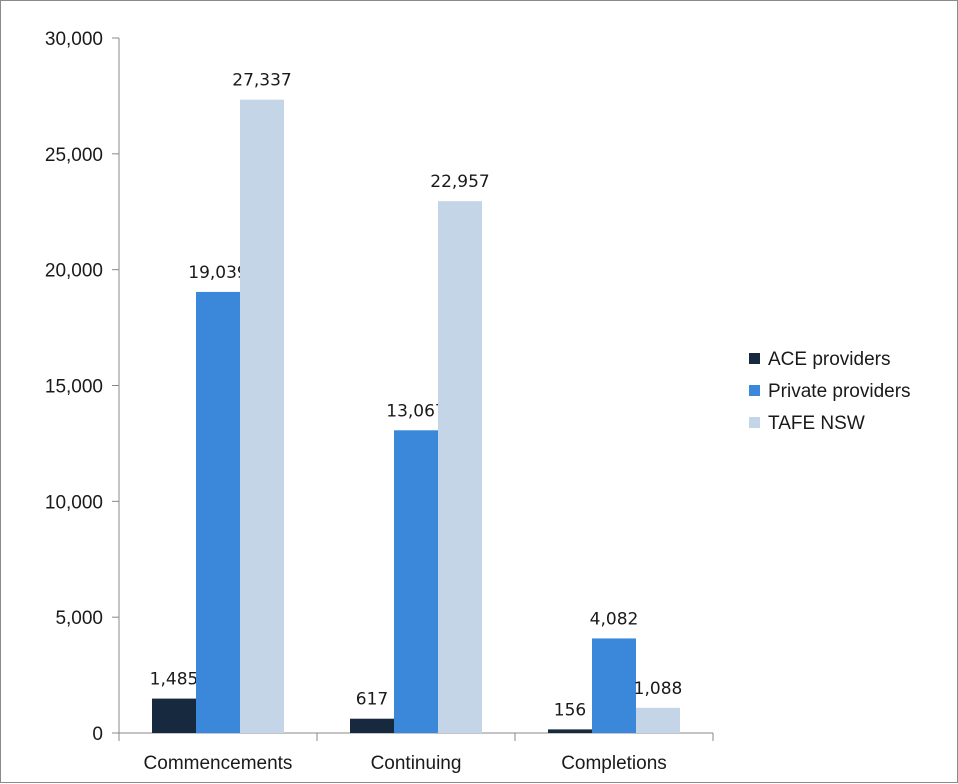  What do you see at coordinates (79, 618) in the screenshot?
I see `y-tick-label: 5,000` at bounding box center [79, 618].